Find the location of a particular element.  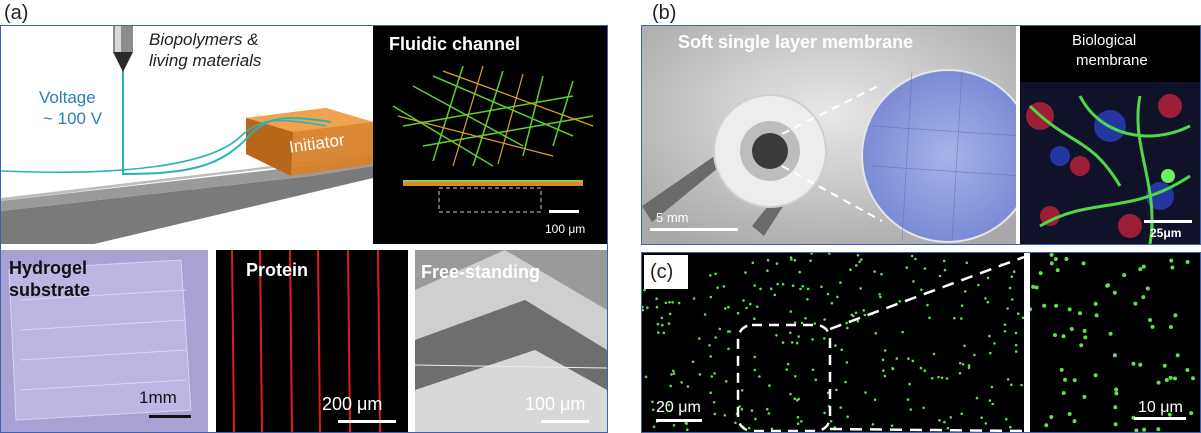

panel-label-c: (c) is located at coordinates (662, 272).